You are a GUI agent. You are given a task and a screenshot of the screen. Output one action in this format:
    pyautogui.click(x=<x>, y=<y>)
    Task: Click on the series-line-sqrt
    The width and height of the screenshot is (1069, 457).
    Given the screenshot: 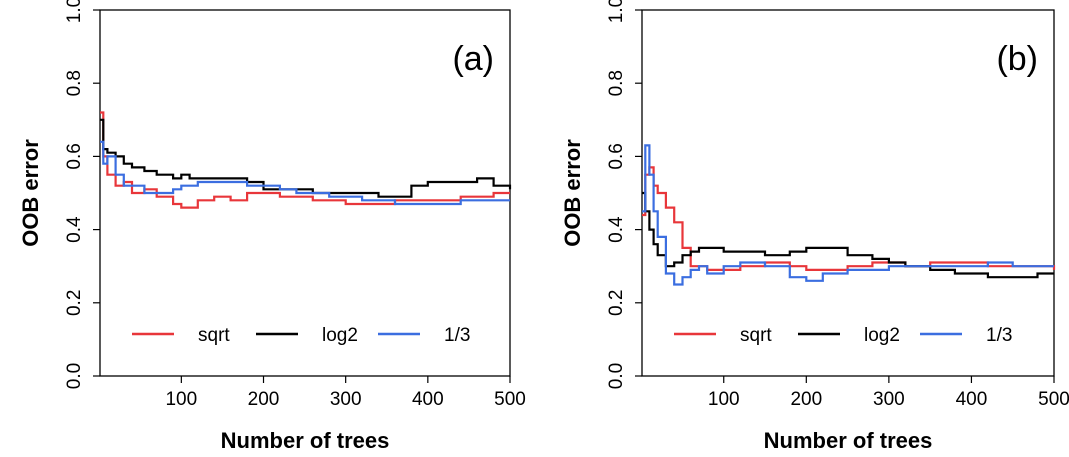 What is the action you would take?
    pyautogui.click(x=305, y=160)
    